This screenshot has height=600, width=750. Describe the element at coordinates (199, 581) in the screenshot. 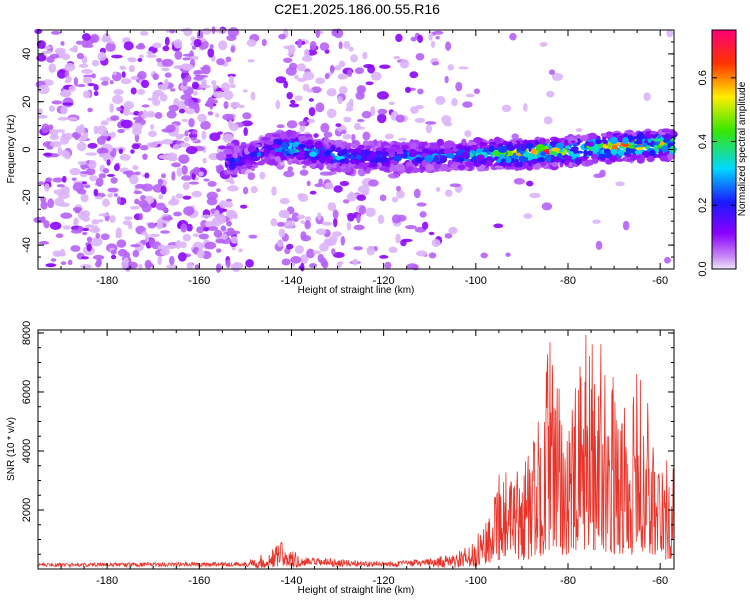

I see `x-tick-label: -160` at that location.